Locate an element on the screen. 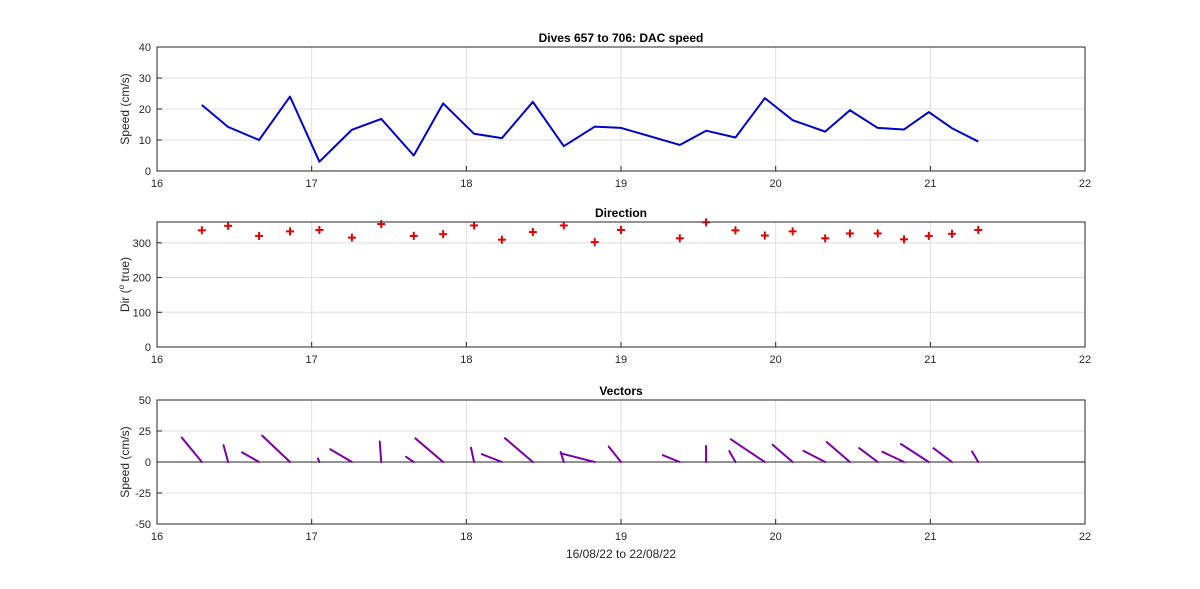  y-tick-label: 40 is located at coordinates (145, 48).